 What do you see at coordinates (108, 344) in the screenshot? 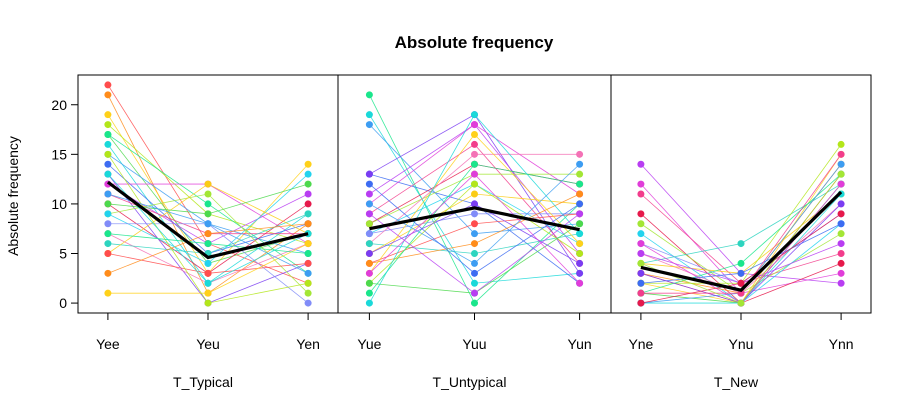
I see `x-tick-label: Yee` at bounding box center [108, 344].